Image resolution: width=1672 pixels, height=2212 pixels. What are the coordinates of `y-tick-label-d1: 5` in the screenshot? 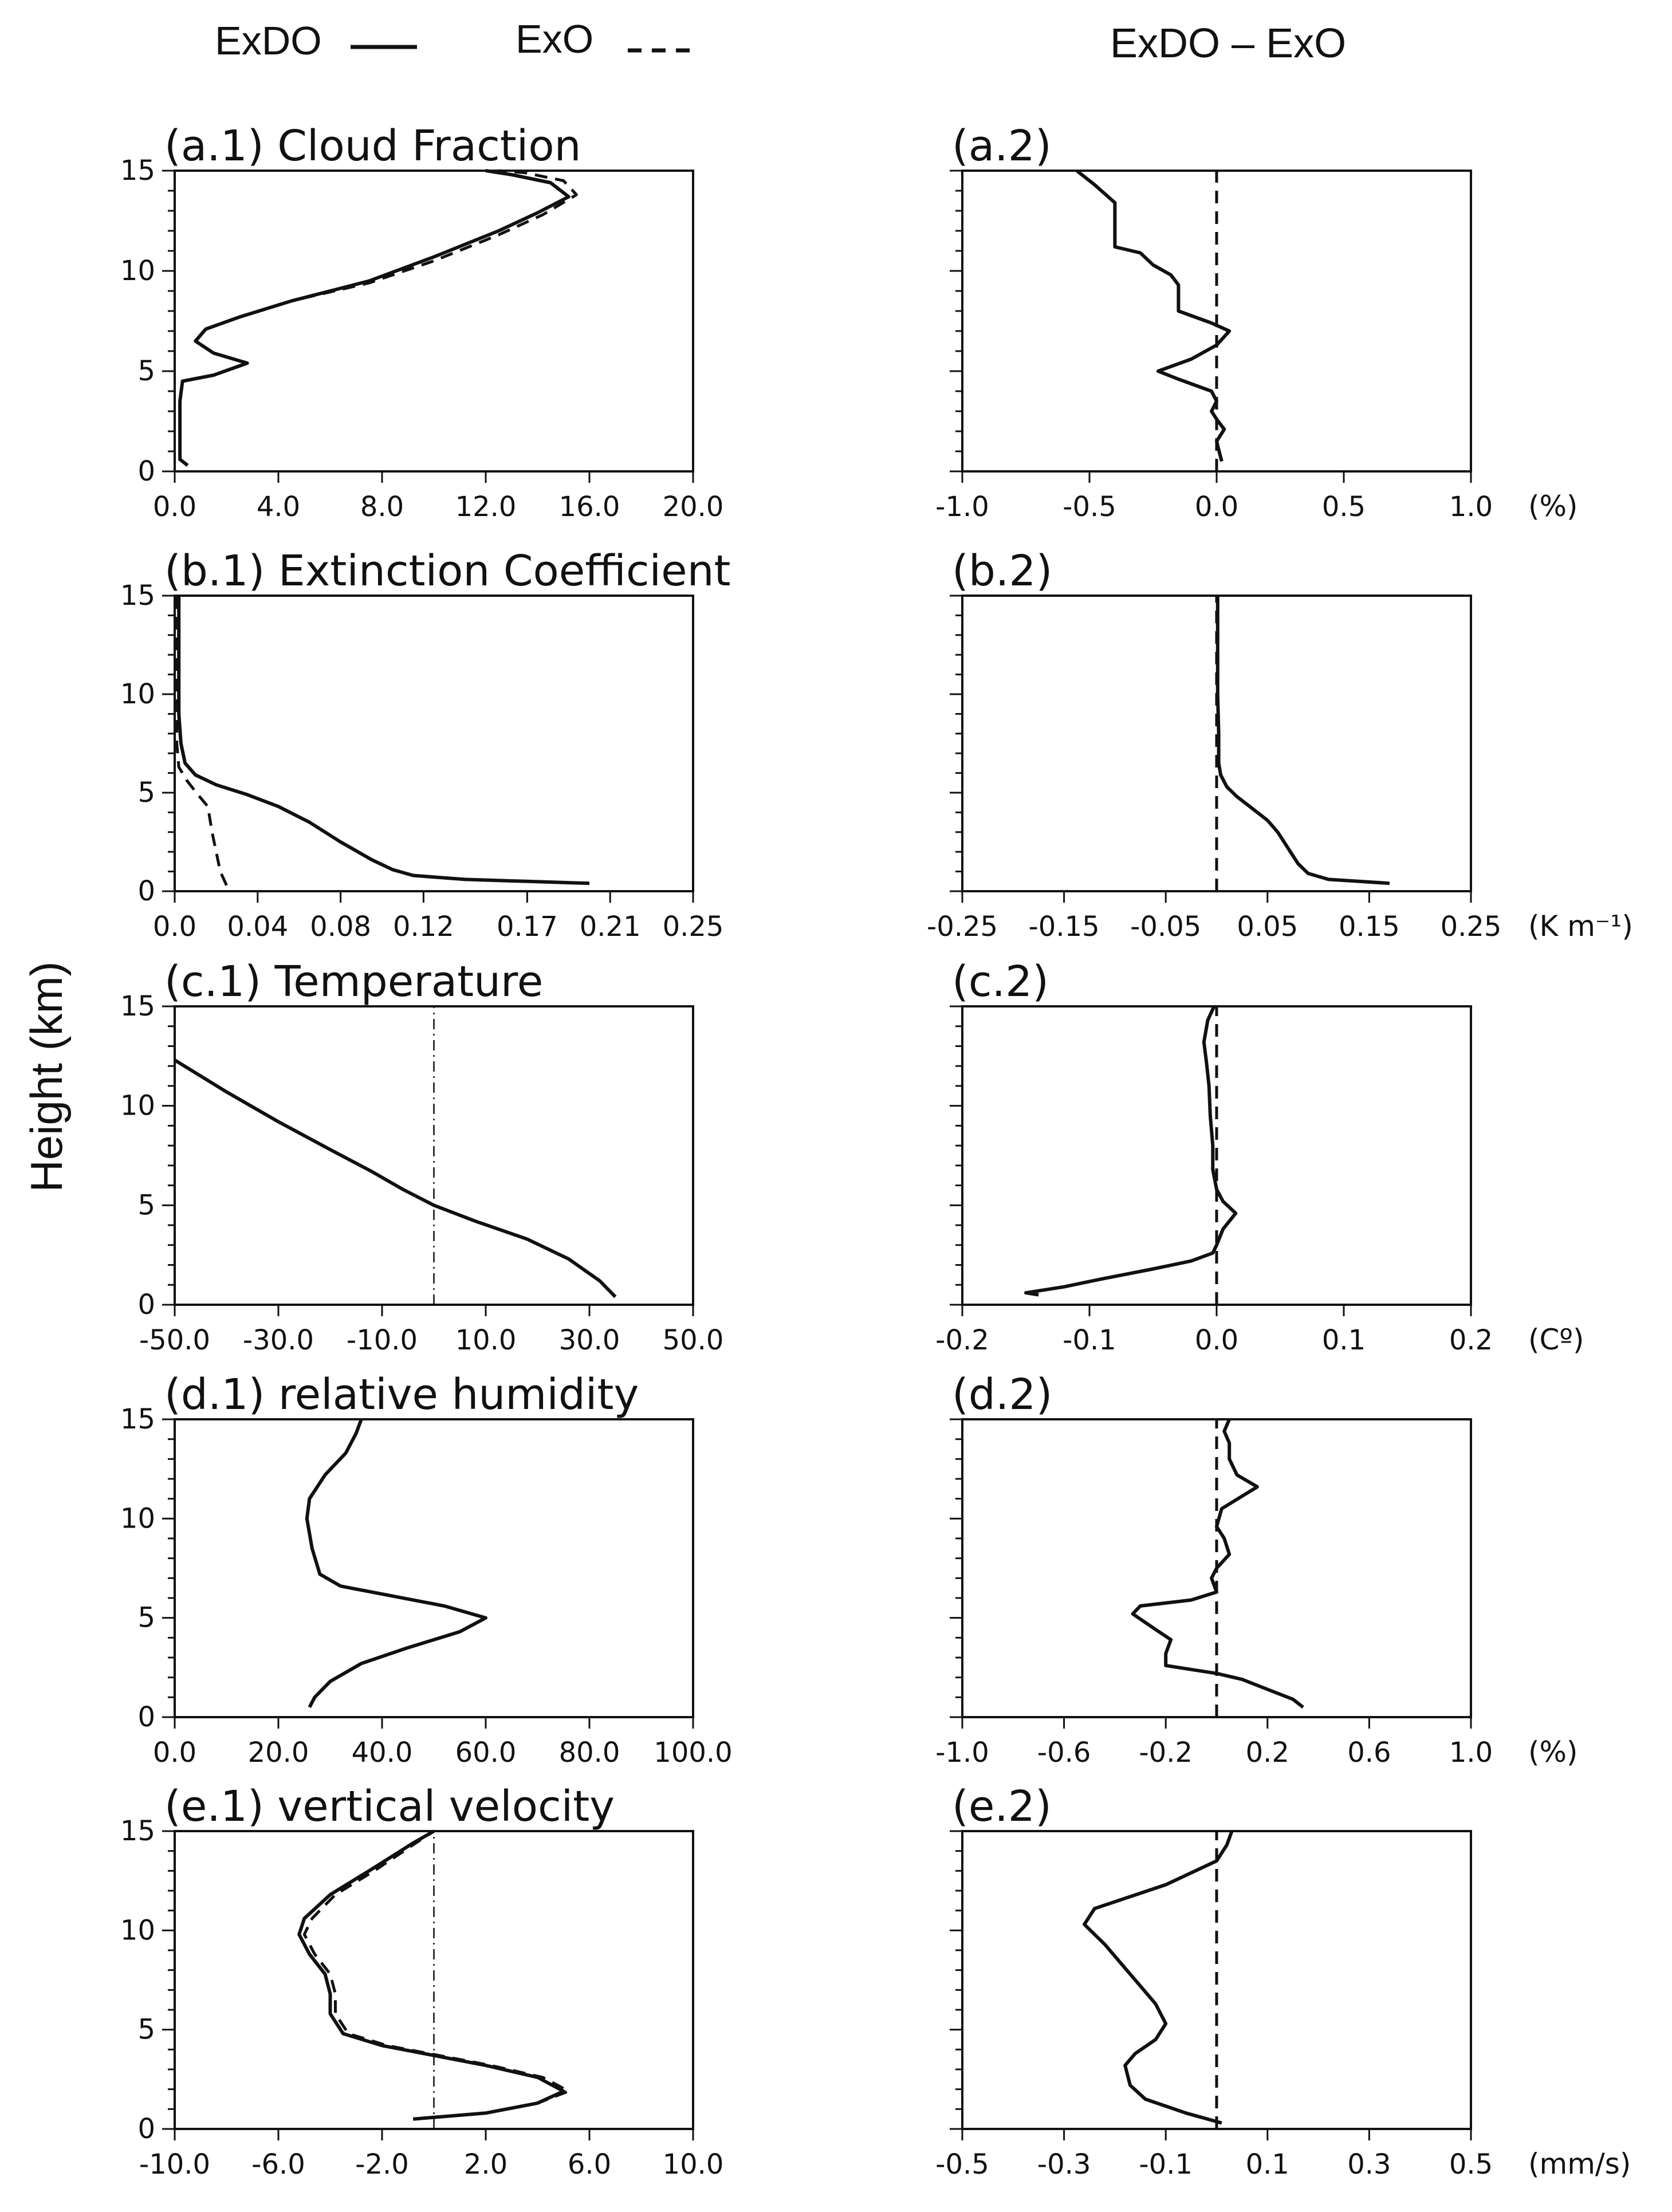 It's located at (146, 1618).